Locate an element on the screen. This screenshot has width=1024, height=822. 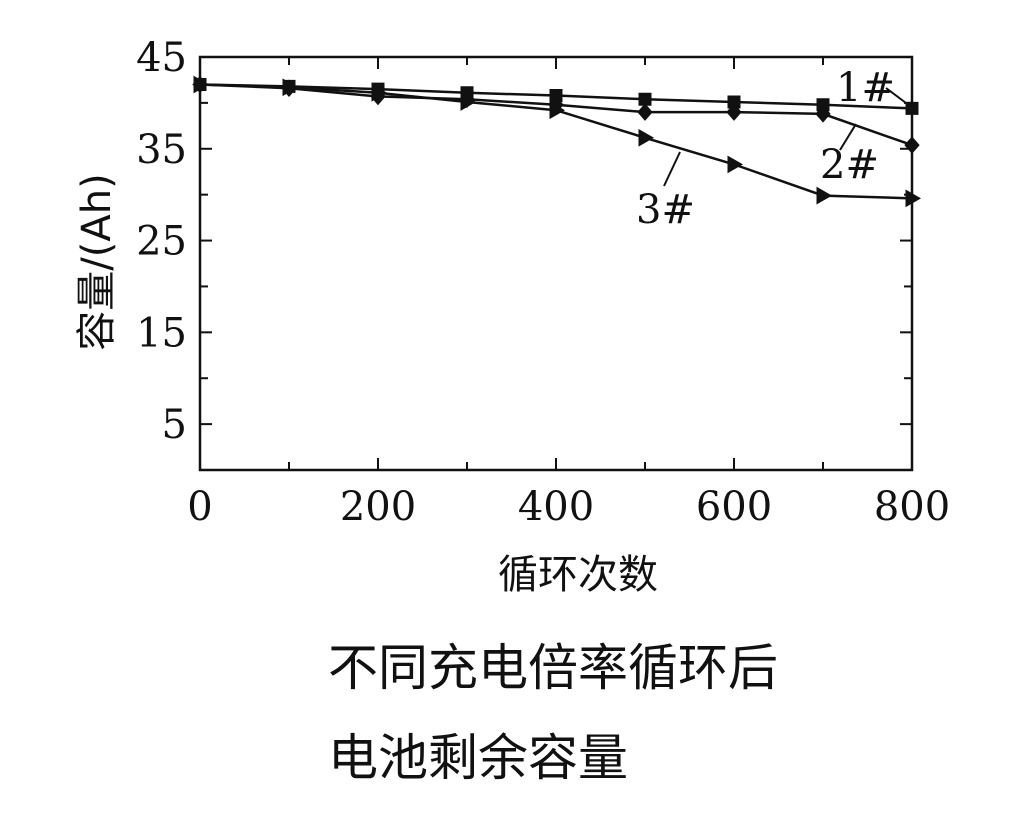
figure-caption-line-2: 电池剩余容量 is located at coordinates (478, 758).